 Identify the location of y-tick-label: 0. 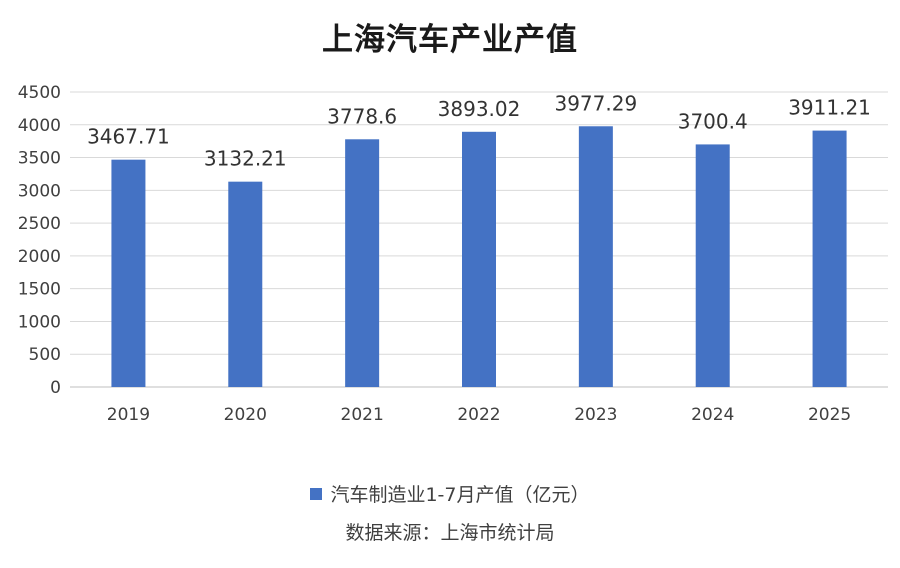
(55, 388).